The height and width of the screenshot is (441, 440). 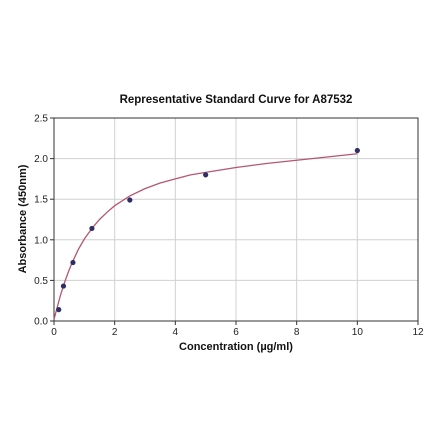 I want to click on y-tick-label: 1.0, so click(x=41, y=240).